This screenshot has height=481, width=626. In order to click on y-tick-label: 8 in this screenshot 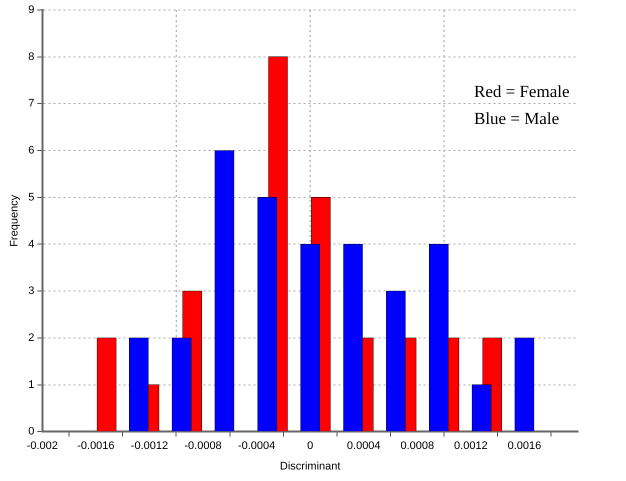, I will do `click(31, 56)`.